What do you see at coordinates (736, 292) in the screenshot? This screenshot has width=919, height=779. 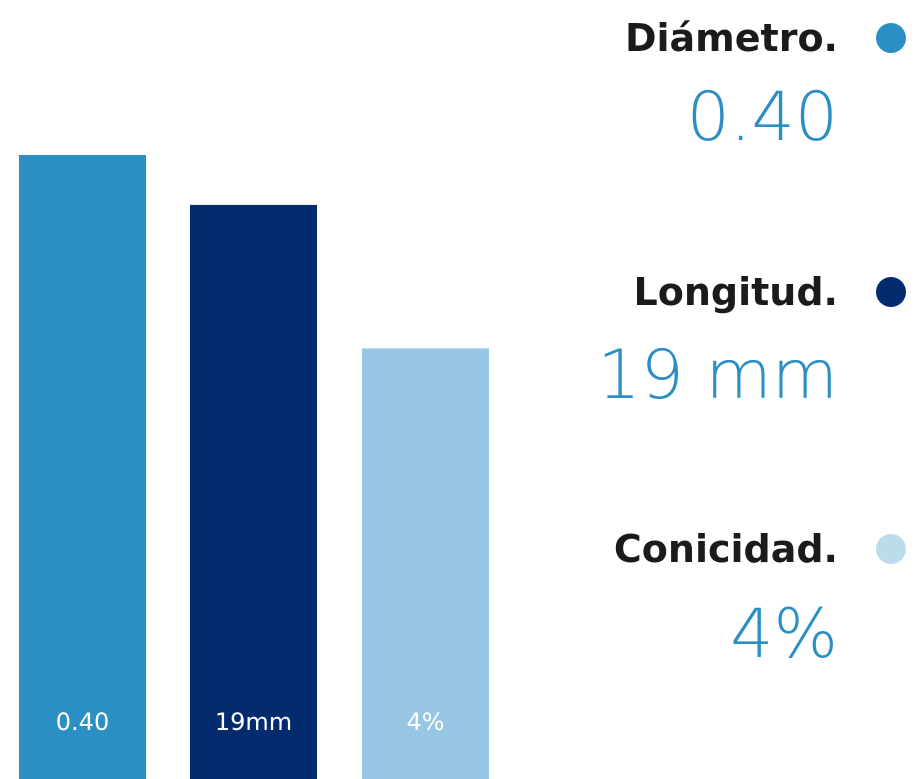 I see `legend-label: Longitud.` at bounding box center [736, 292].